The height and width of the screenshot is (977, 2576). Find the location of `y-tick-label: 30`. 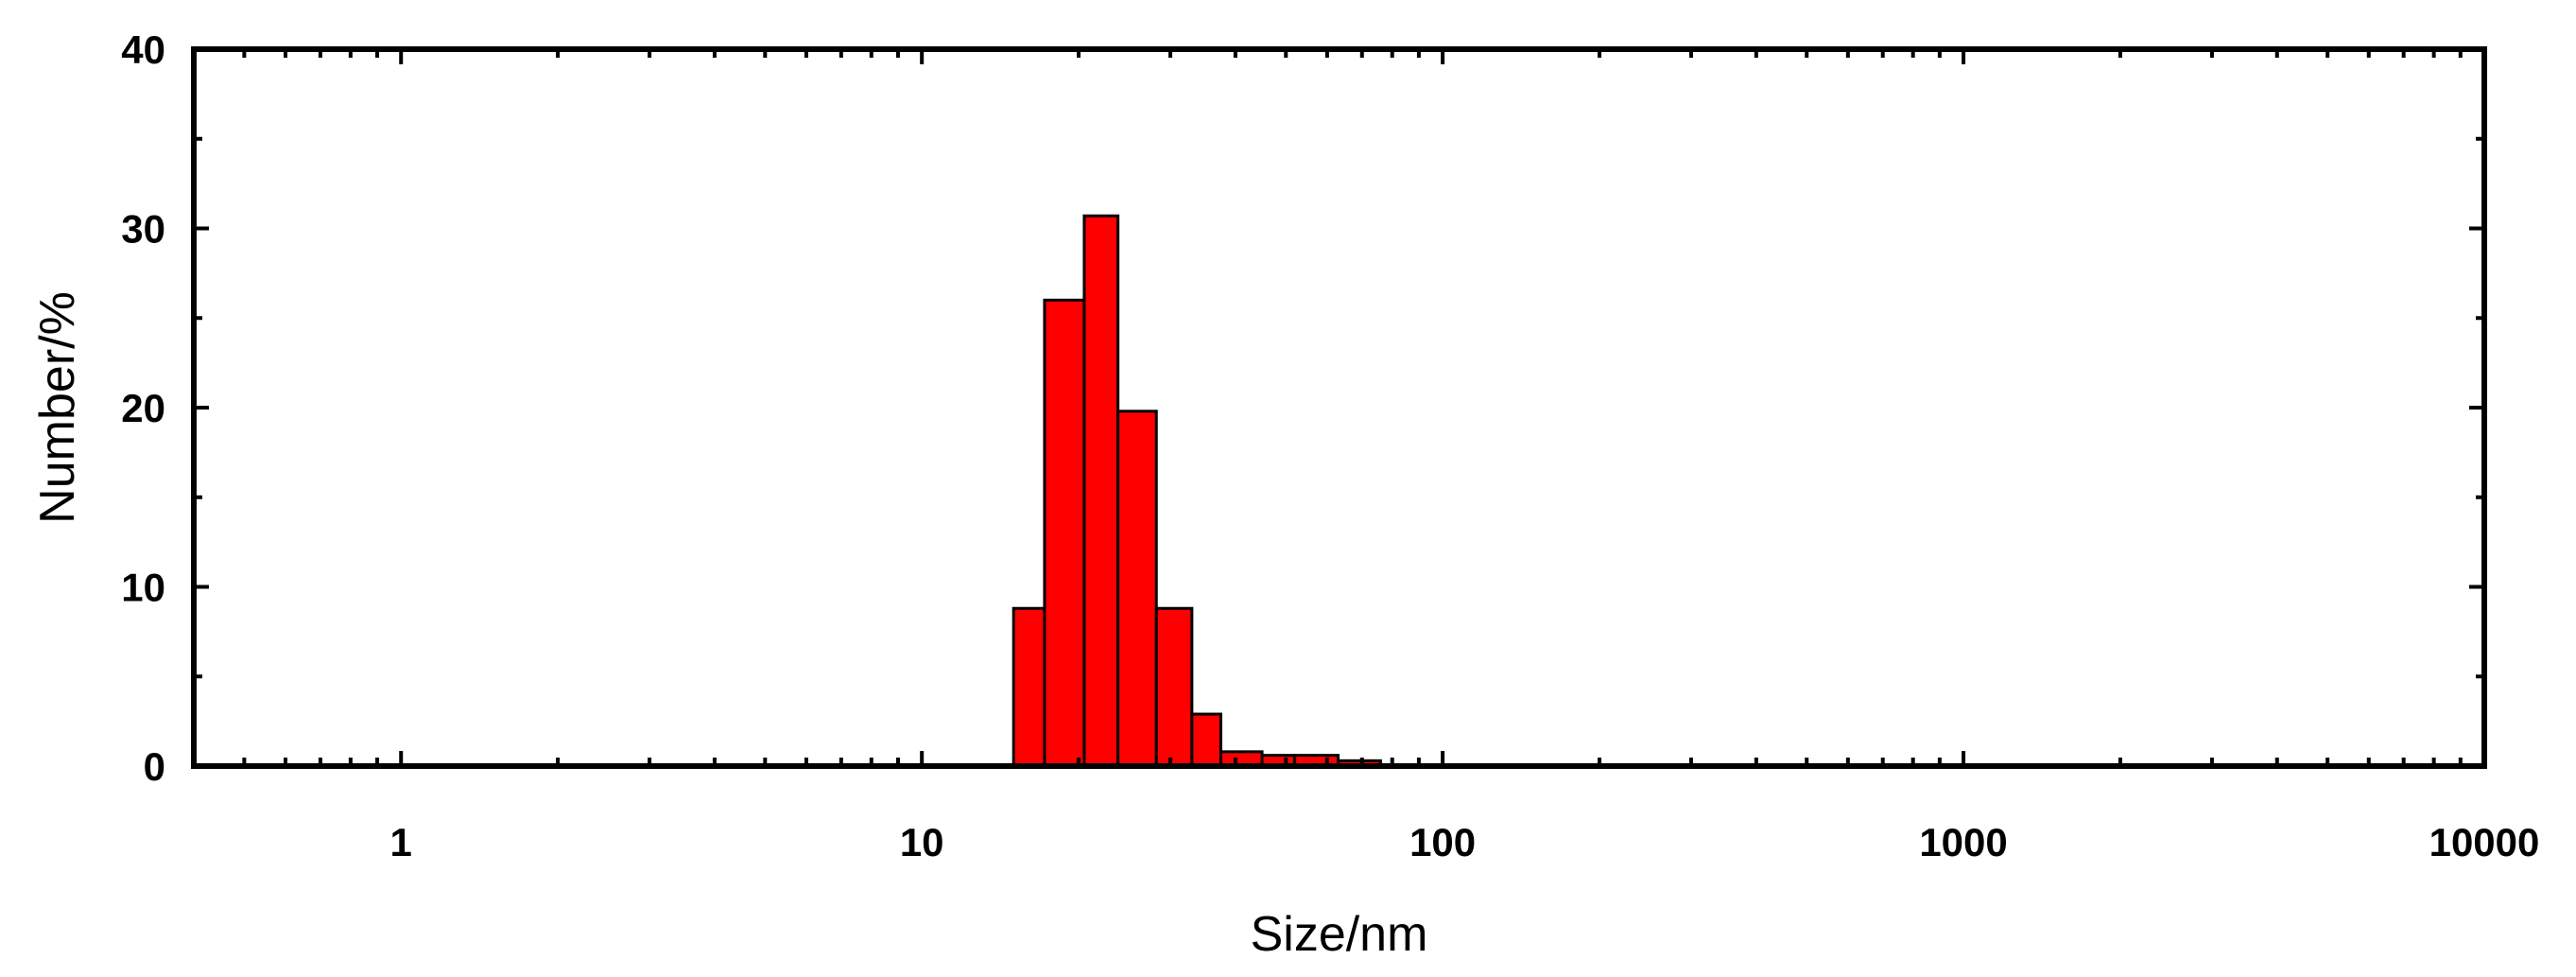

y-tick-label: 30 is located at coordinates (143, 229).